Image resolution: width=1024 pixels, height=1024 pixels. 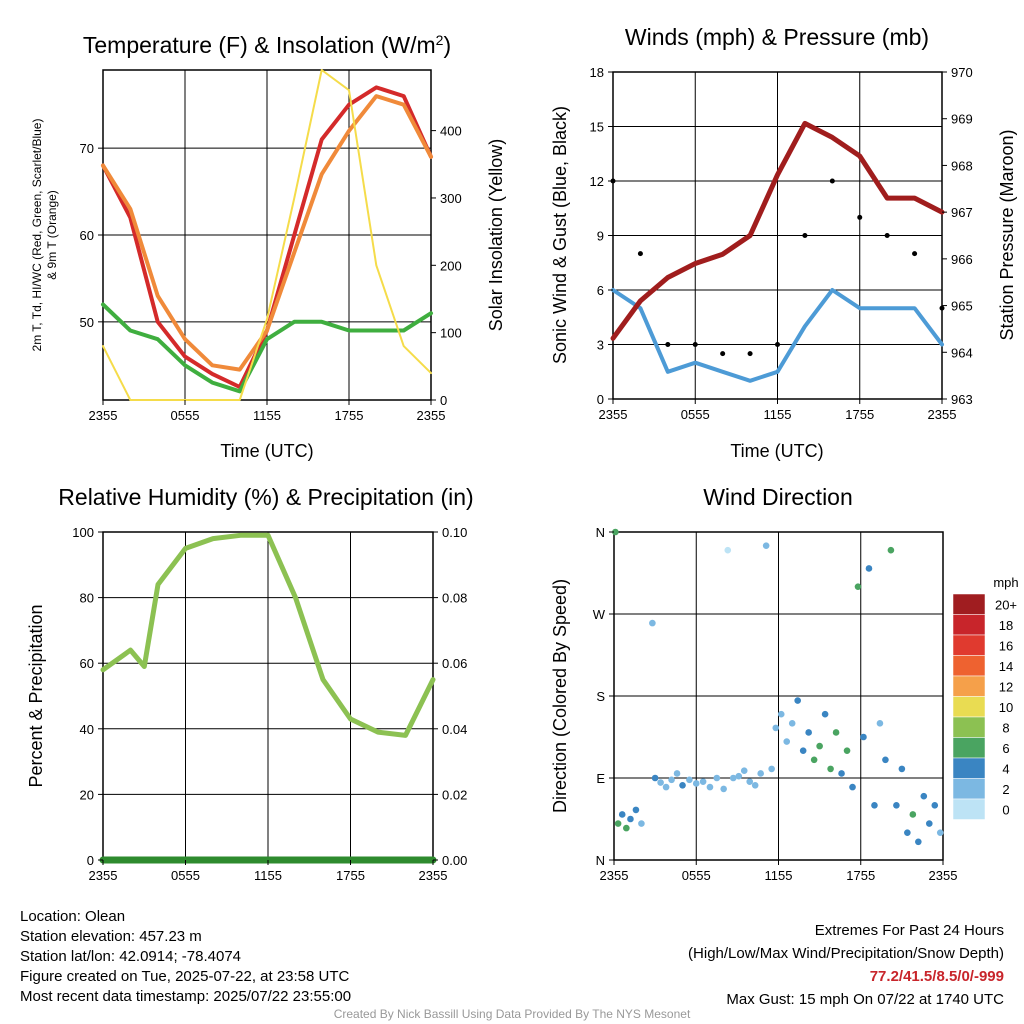 What do you see at coordinates (777, 335) in the screenshot?
I see `series-sonic-wind` at bounding box center [777, 335].